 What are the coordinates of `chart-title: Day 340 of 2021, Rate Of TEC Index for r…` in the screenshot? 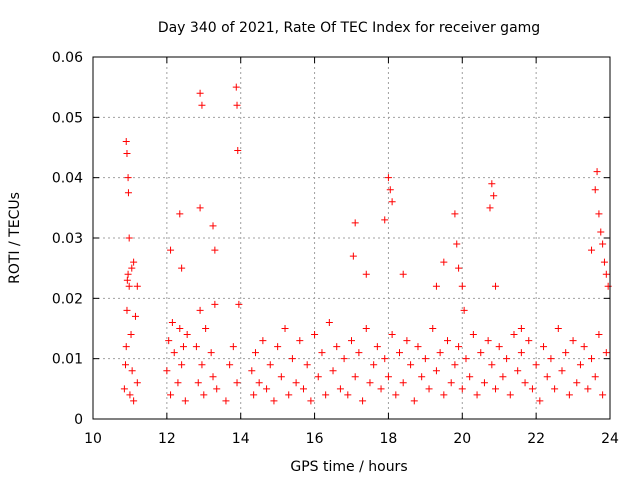 It's located at (349, 28).